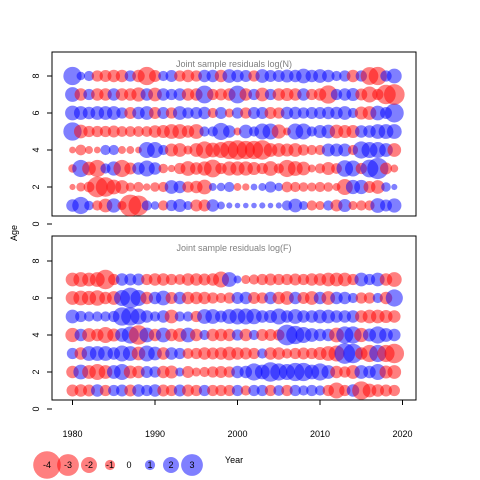 The height and width of the screenshot is (480, 480). I want to click on y-tick-label: 8, so click(36, 260).